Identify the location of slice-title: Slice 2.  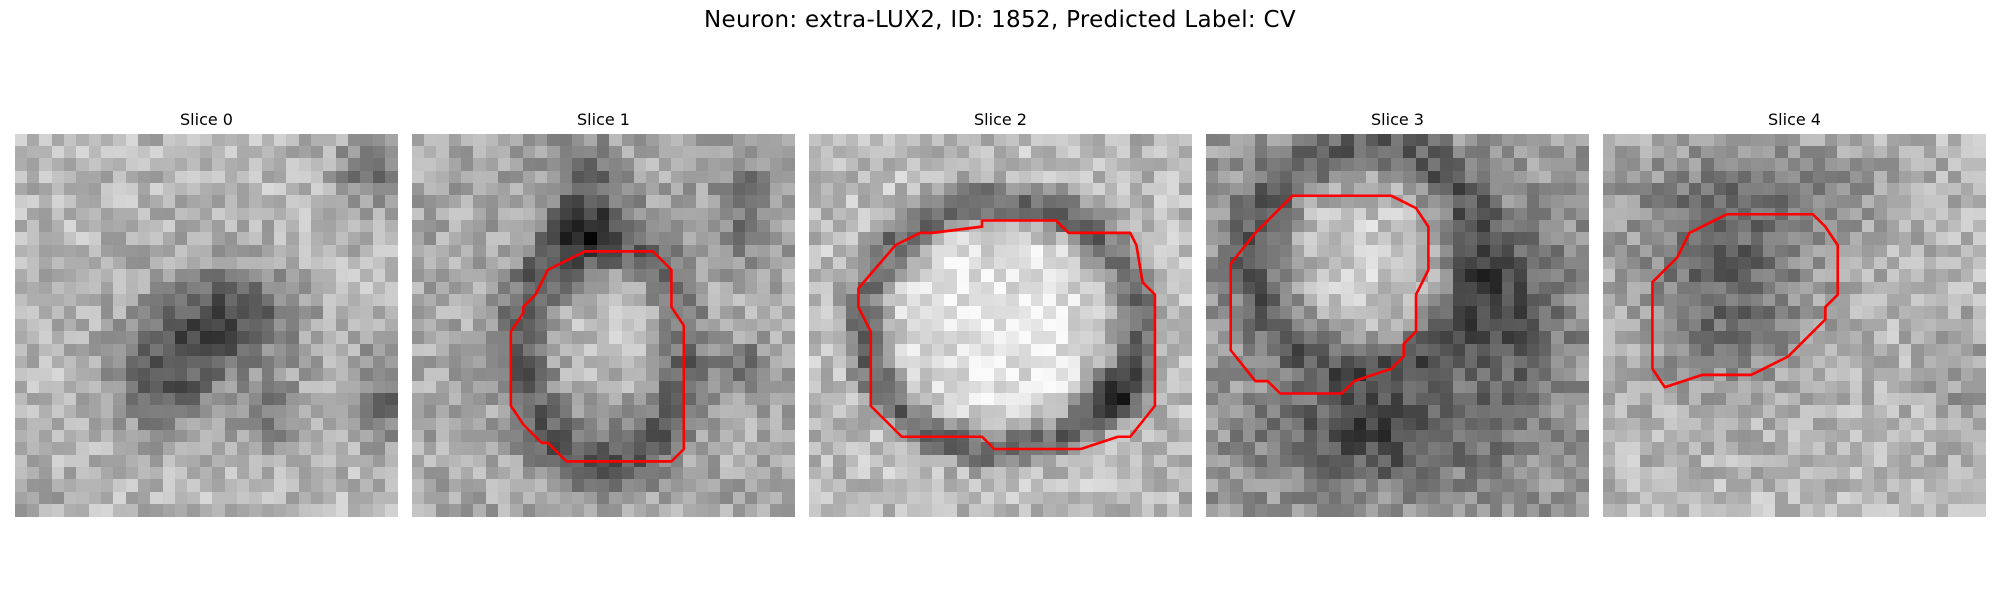
(1000, 119).